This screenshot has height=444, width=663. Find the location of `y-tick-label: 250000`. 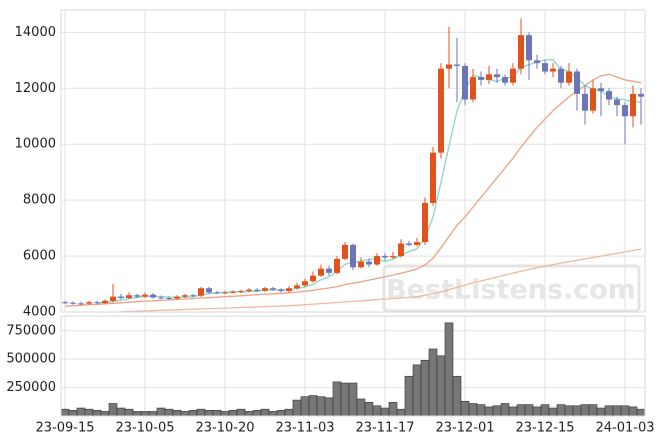

y-tick-label: 250000 is located at coordinates (31, 387).